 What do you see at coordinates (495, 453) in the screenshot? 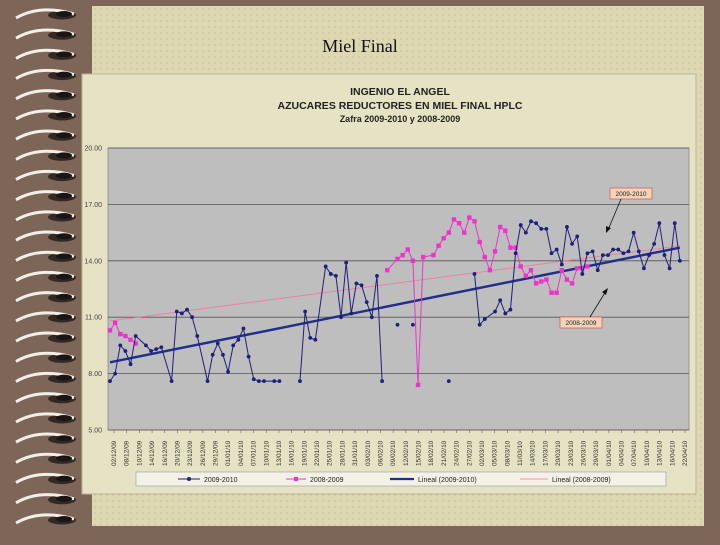
I see `x-tick-label: 05/03/10` at bounding box center [495, 453].